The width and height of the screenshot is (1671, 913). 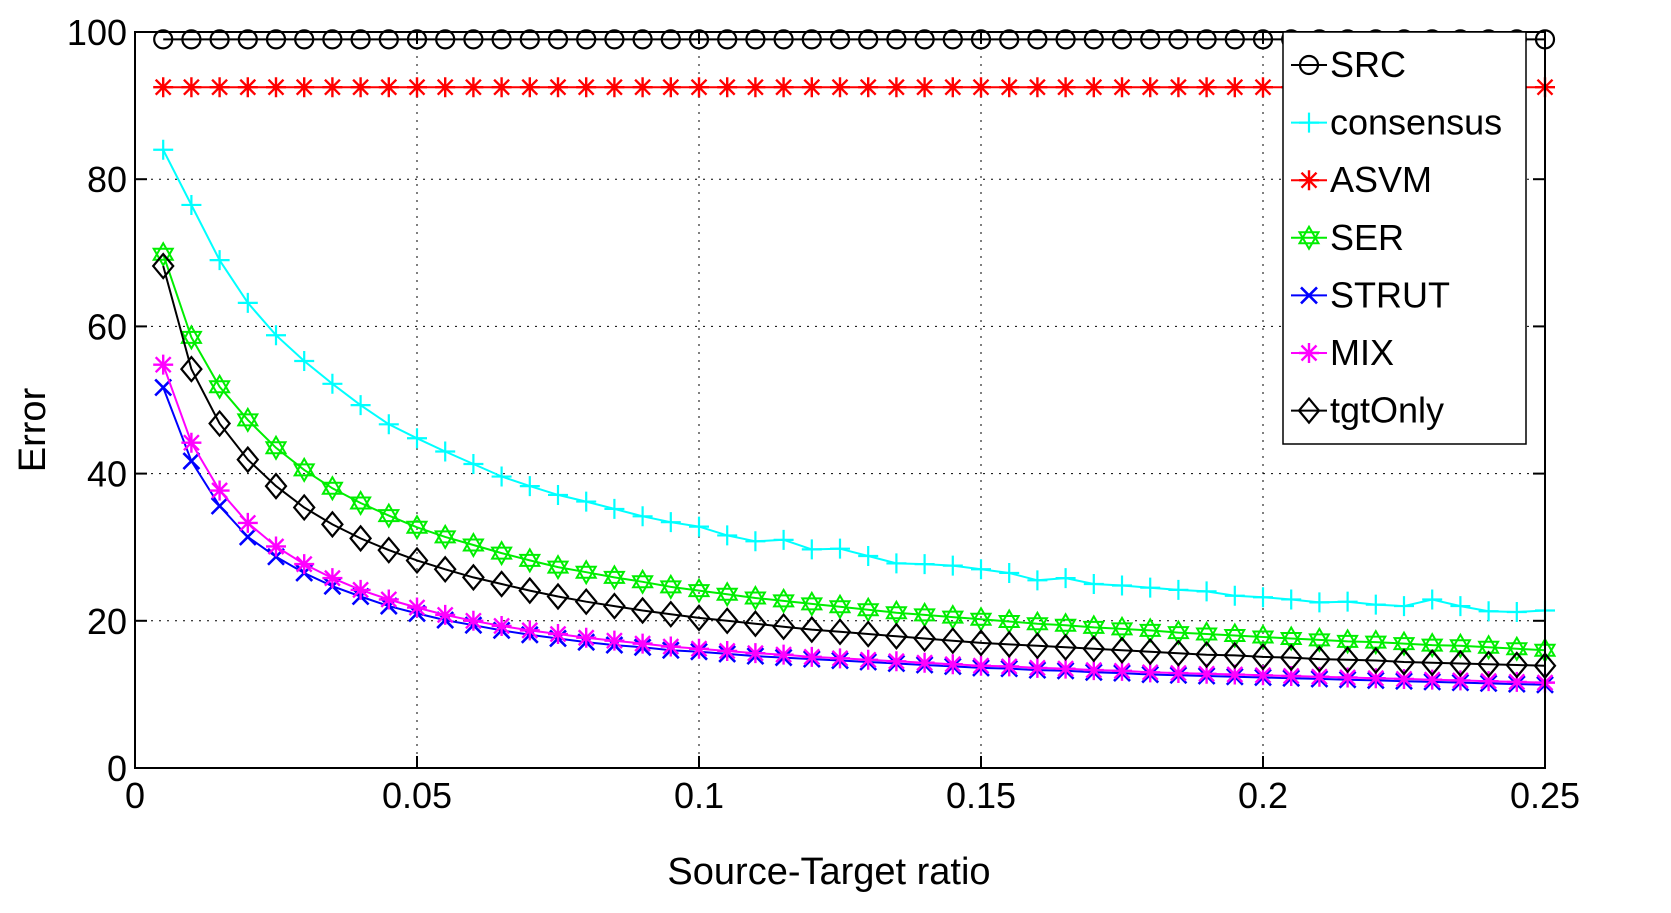 What do you see at coordinates (107, 179) in the screenshot?
I see `y-tick-label: 80` at bounding box center [107, 179].